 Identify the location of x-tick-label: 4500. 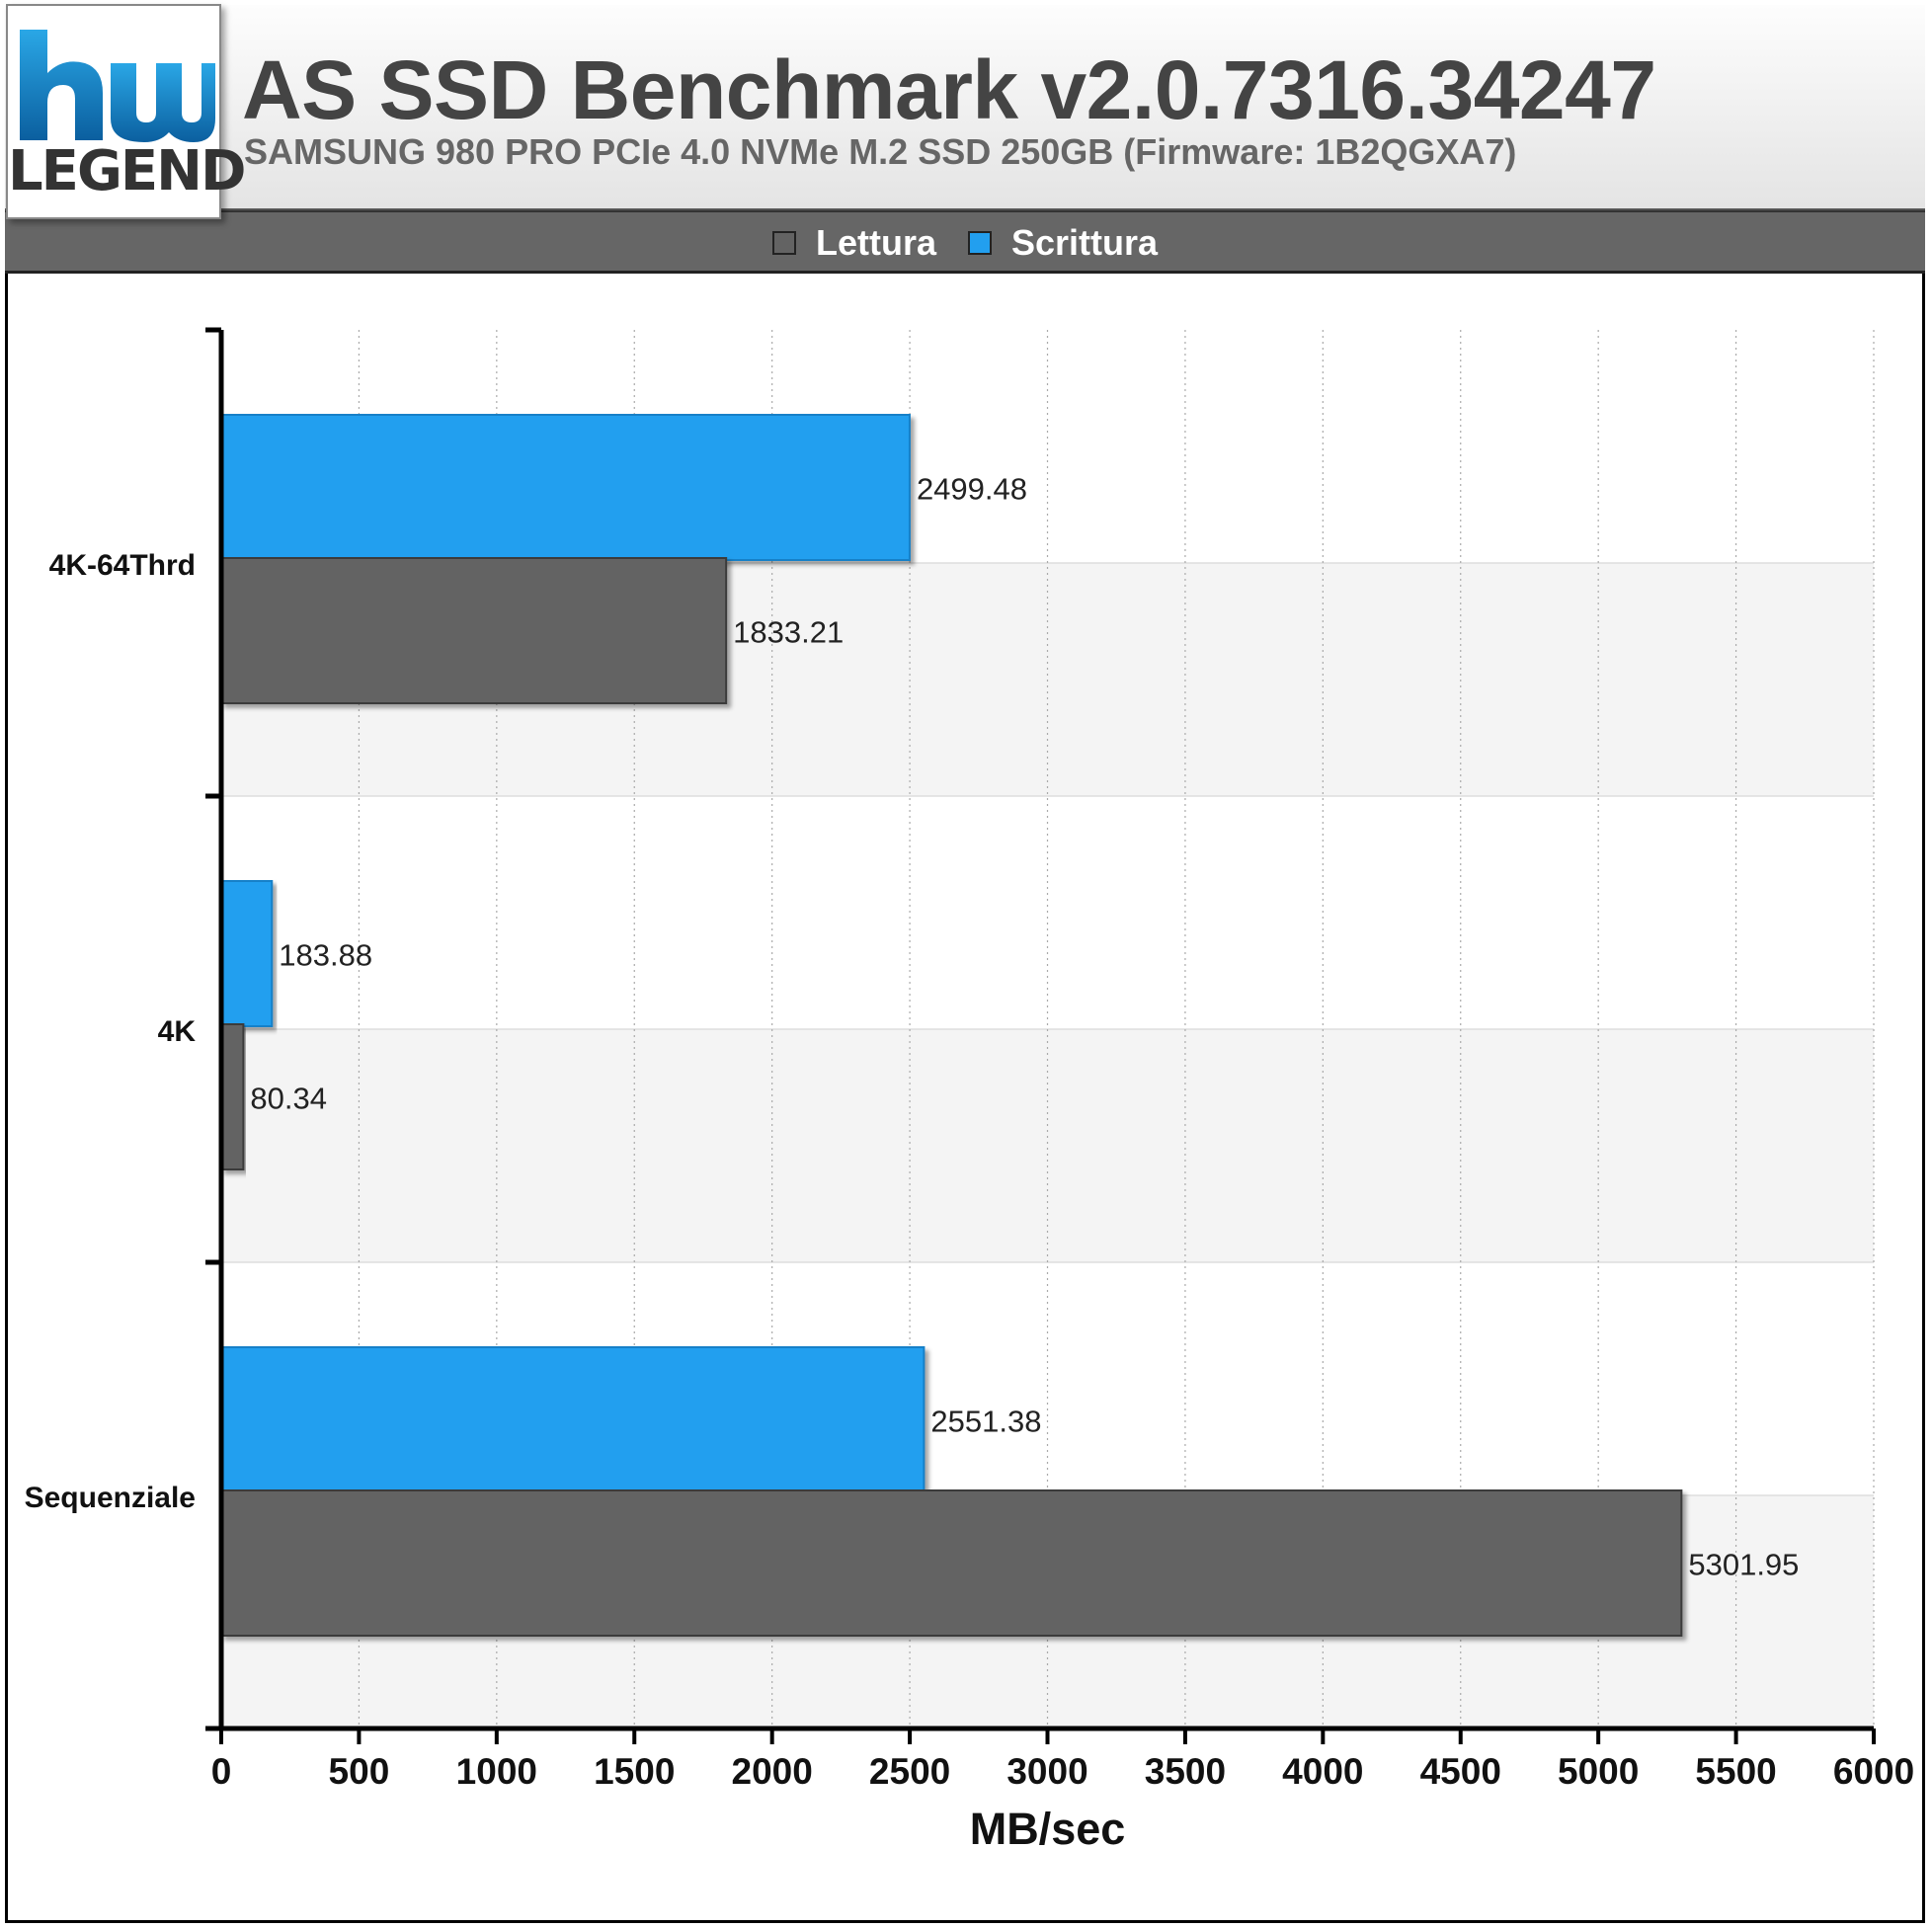
(1460, 1771).